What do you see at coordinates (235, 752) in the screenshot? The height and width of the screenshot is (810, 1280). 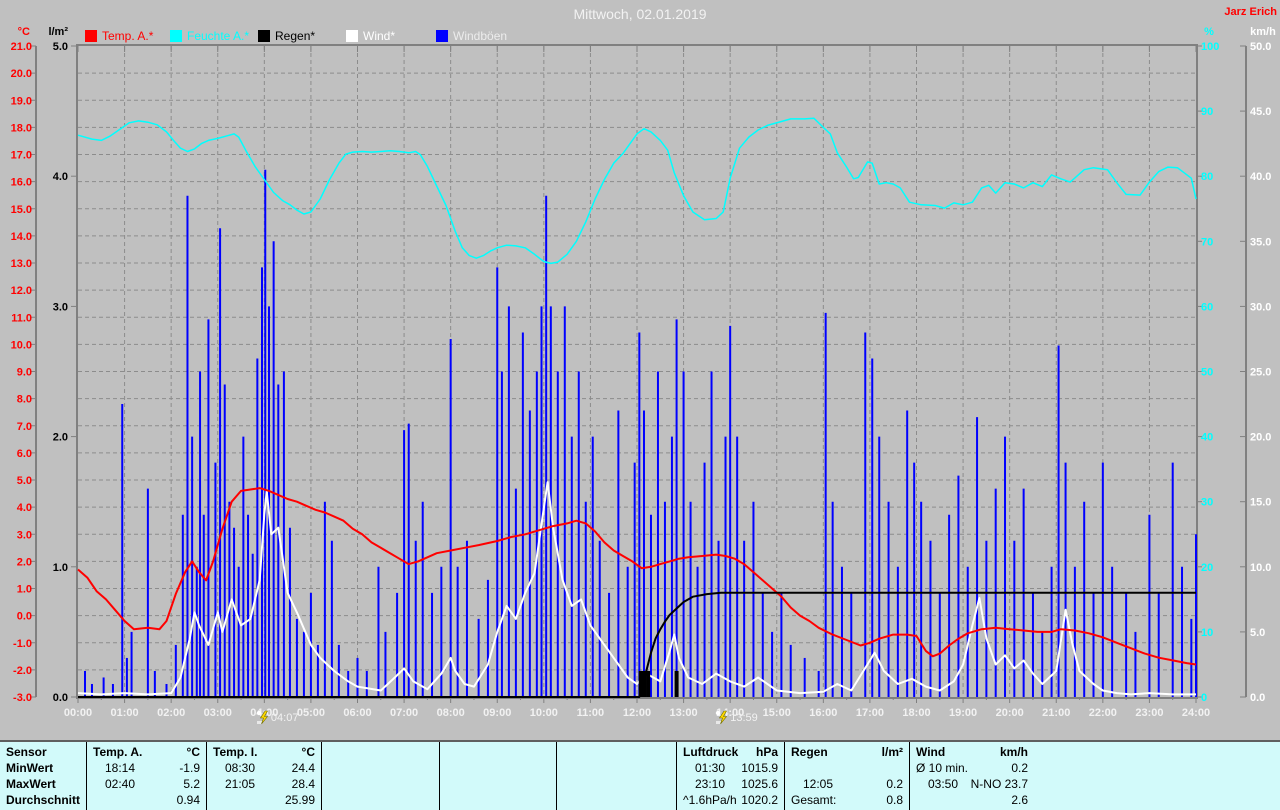 I see `temp-i-name: Temp. I.` at bounding box center [235, 752].